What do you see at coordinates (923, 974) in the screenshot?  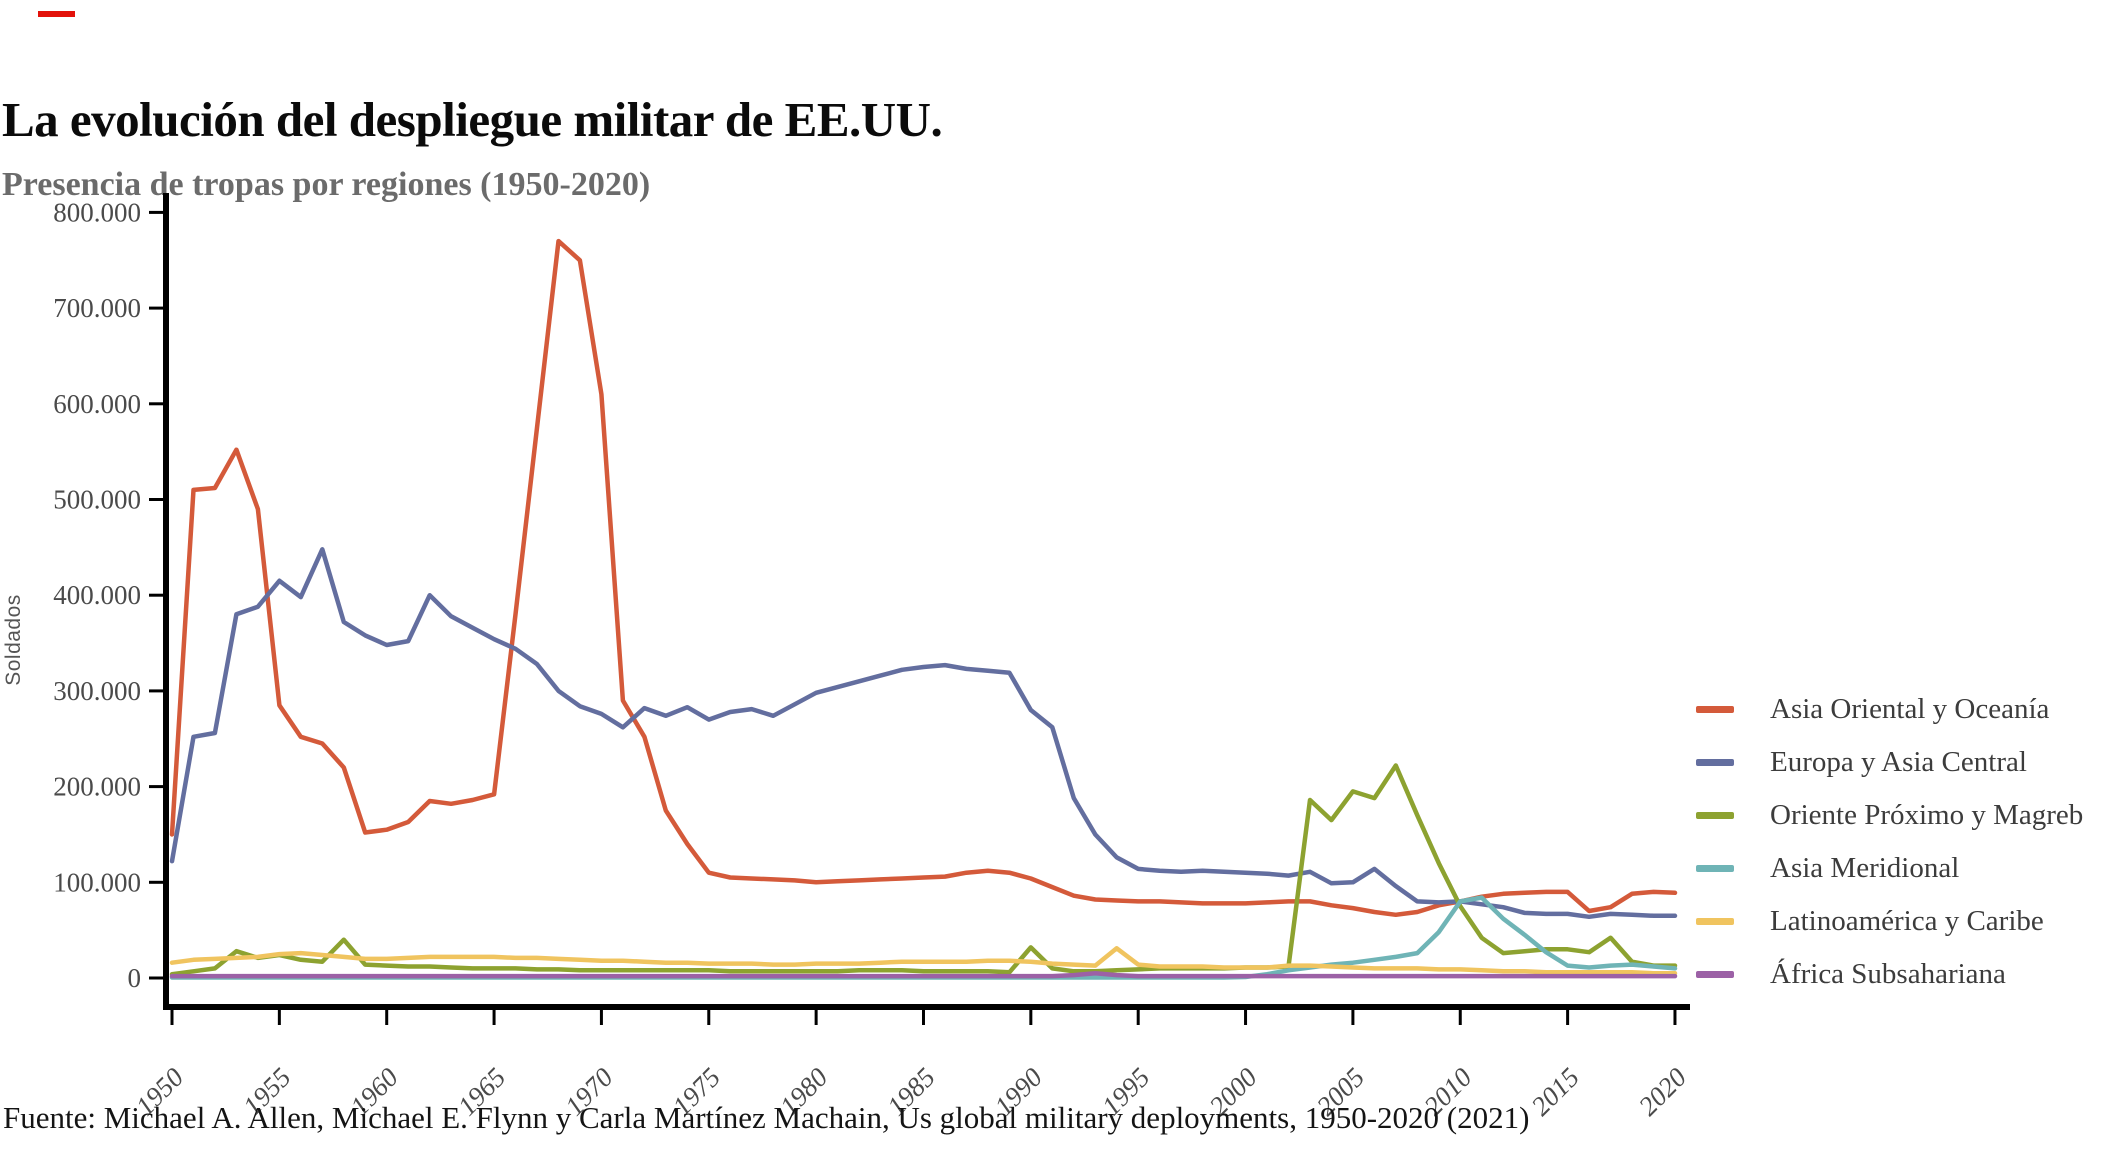 I see `series-line--frica-subsahariana` at bounding box center [923, 974].